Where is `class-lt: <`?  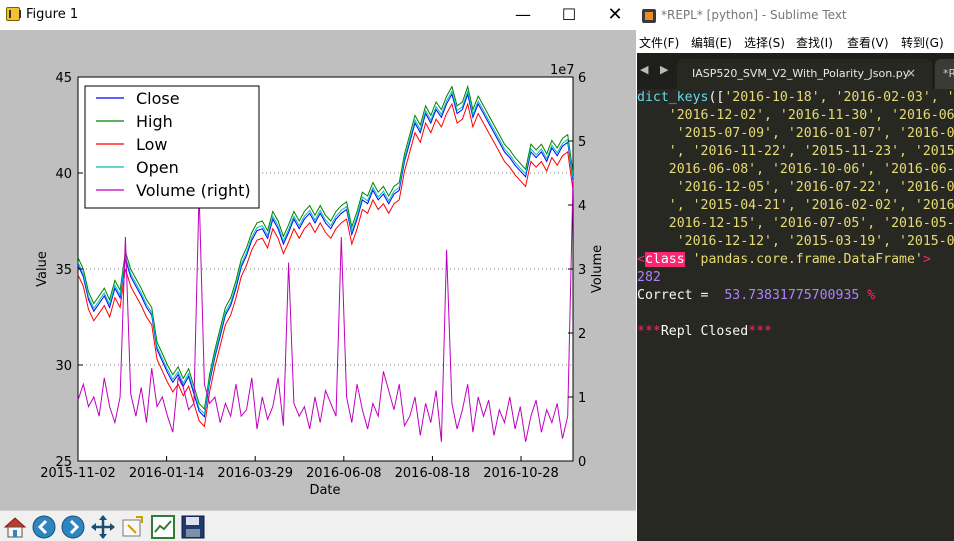
class-lt: < is located at coordinates (641, 259).